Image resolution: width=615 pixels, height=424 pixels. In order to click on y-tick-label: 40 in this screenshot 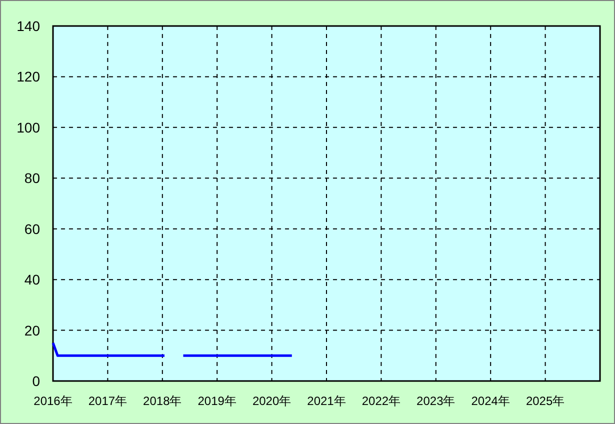, I will do `click(32, 280)`.